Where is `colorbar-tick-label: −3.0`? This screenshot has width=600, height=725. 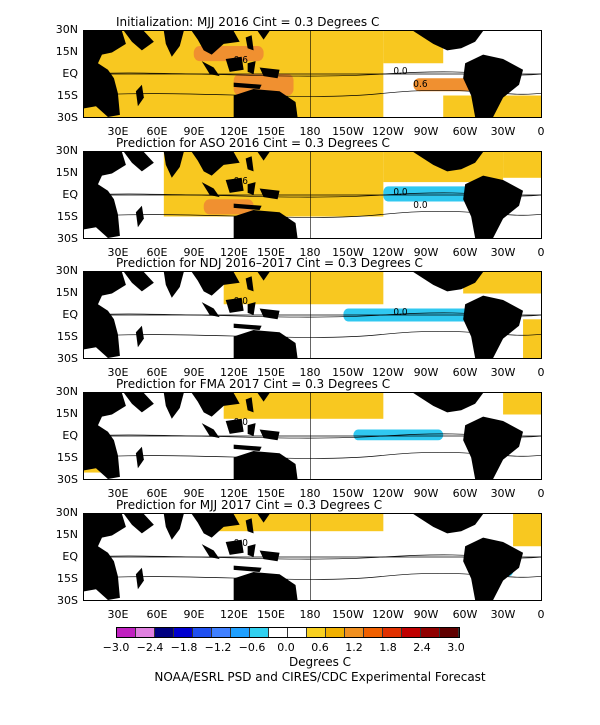
colorbar-tick-label: −3.0 is located at coordinates (116, 647).